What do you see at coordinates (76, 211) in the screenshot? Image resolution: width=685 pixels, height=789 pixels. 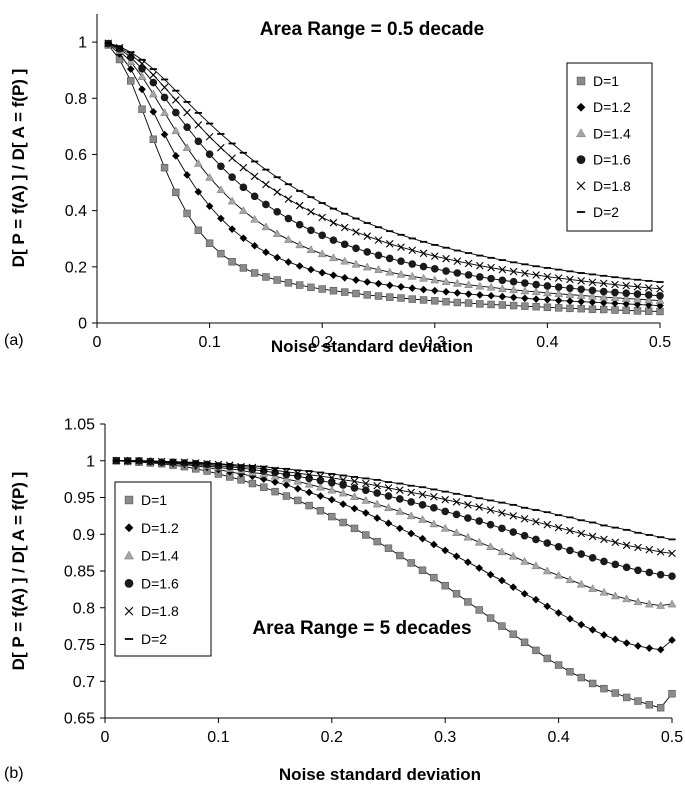 I see `y-tick-label: 0.4` at bounding box center [76, 211].